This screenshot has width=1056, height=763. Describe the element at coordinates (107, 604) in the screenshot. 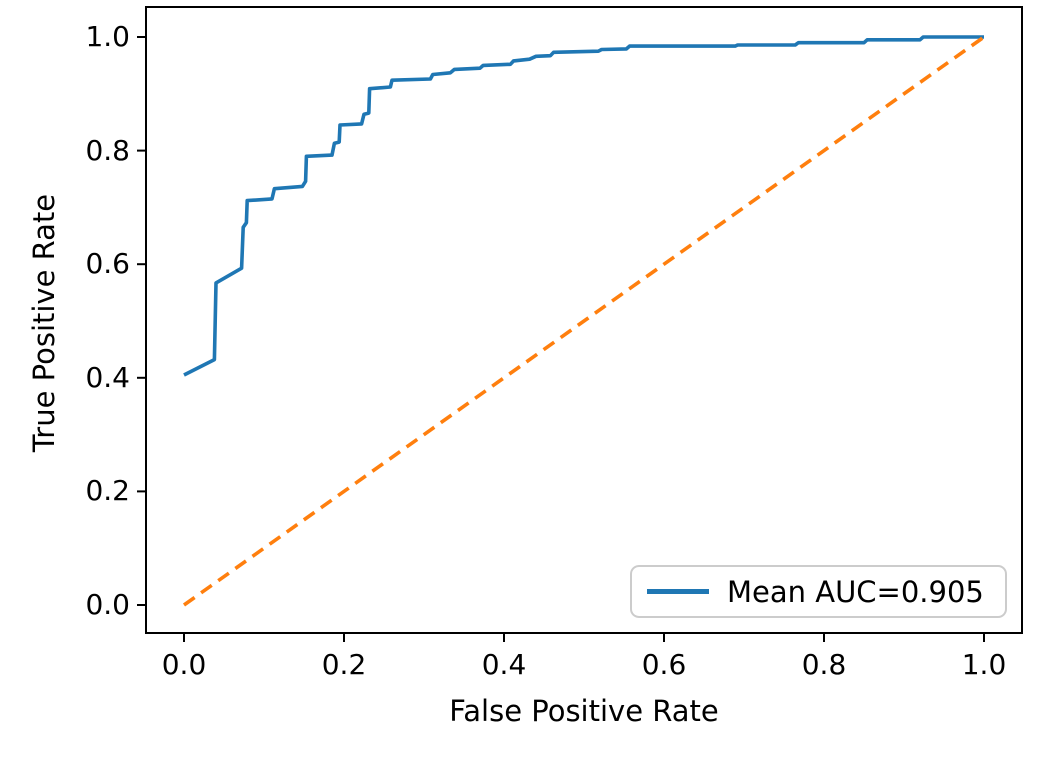

I see `y-tick-label: 0.0` at that location.